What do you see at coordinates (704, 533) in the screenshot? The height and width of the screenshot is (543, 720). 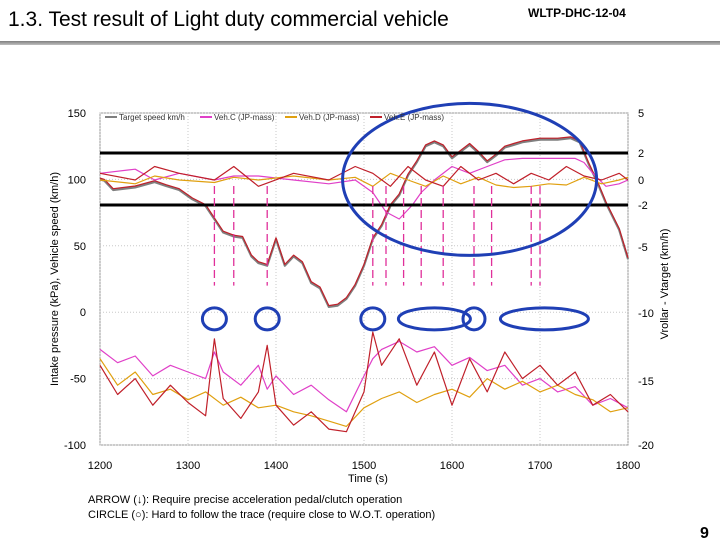 I see `page-number: 9` at bounding box center [704, 533].